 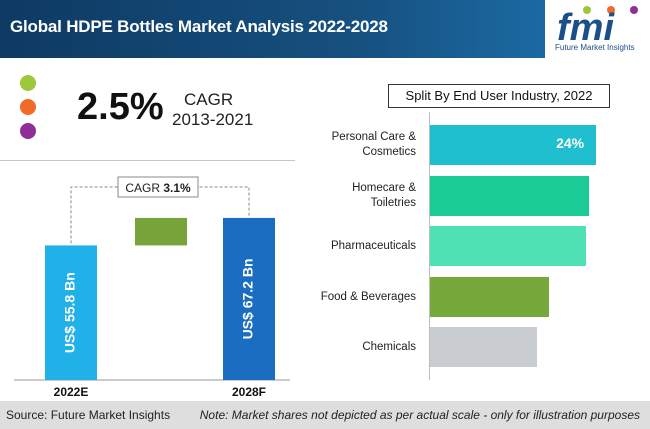 I want to click on cagr-badge, so click(x=158, y=187).